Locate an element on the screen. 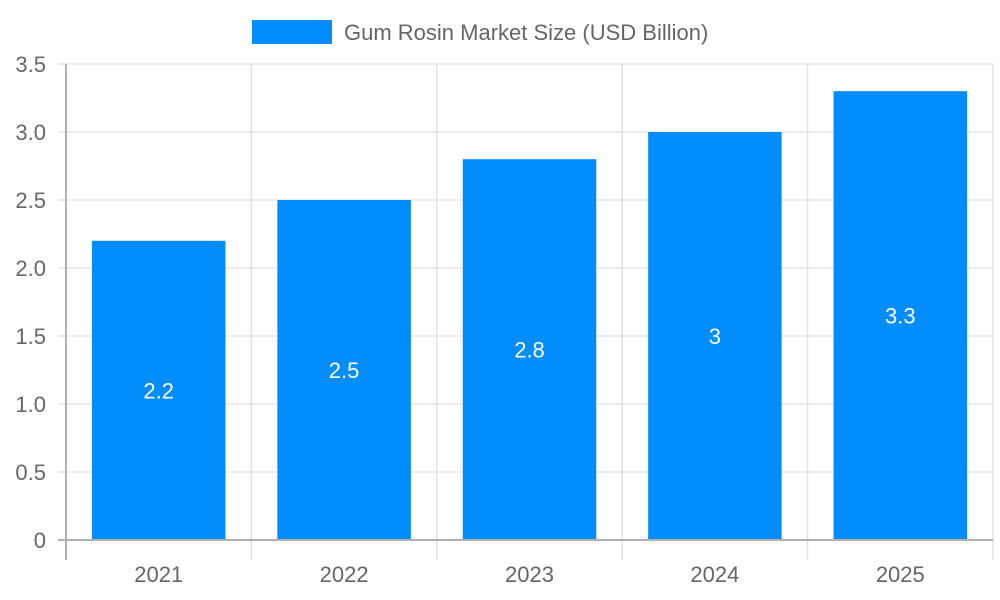 The height and width of the screenshot is (600, 1000). x-tick-label: 2023 is located at coordinates (529, 574).